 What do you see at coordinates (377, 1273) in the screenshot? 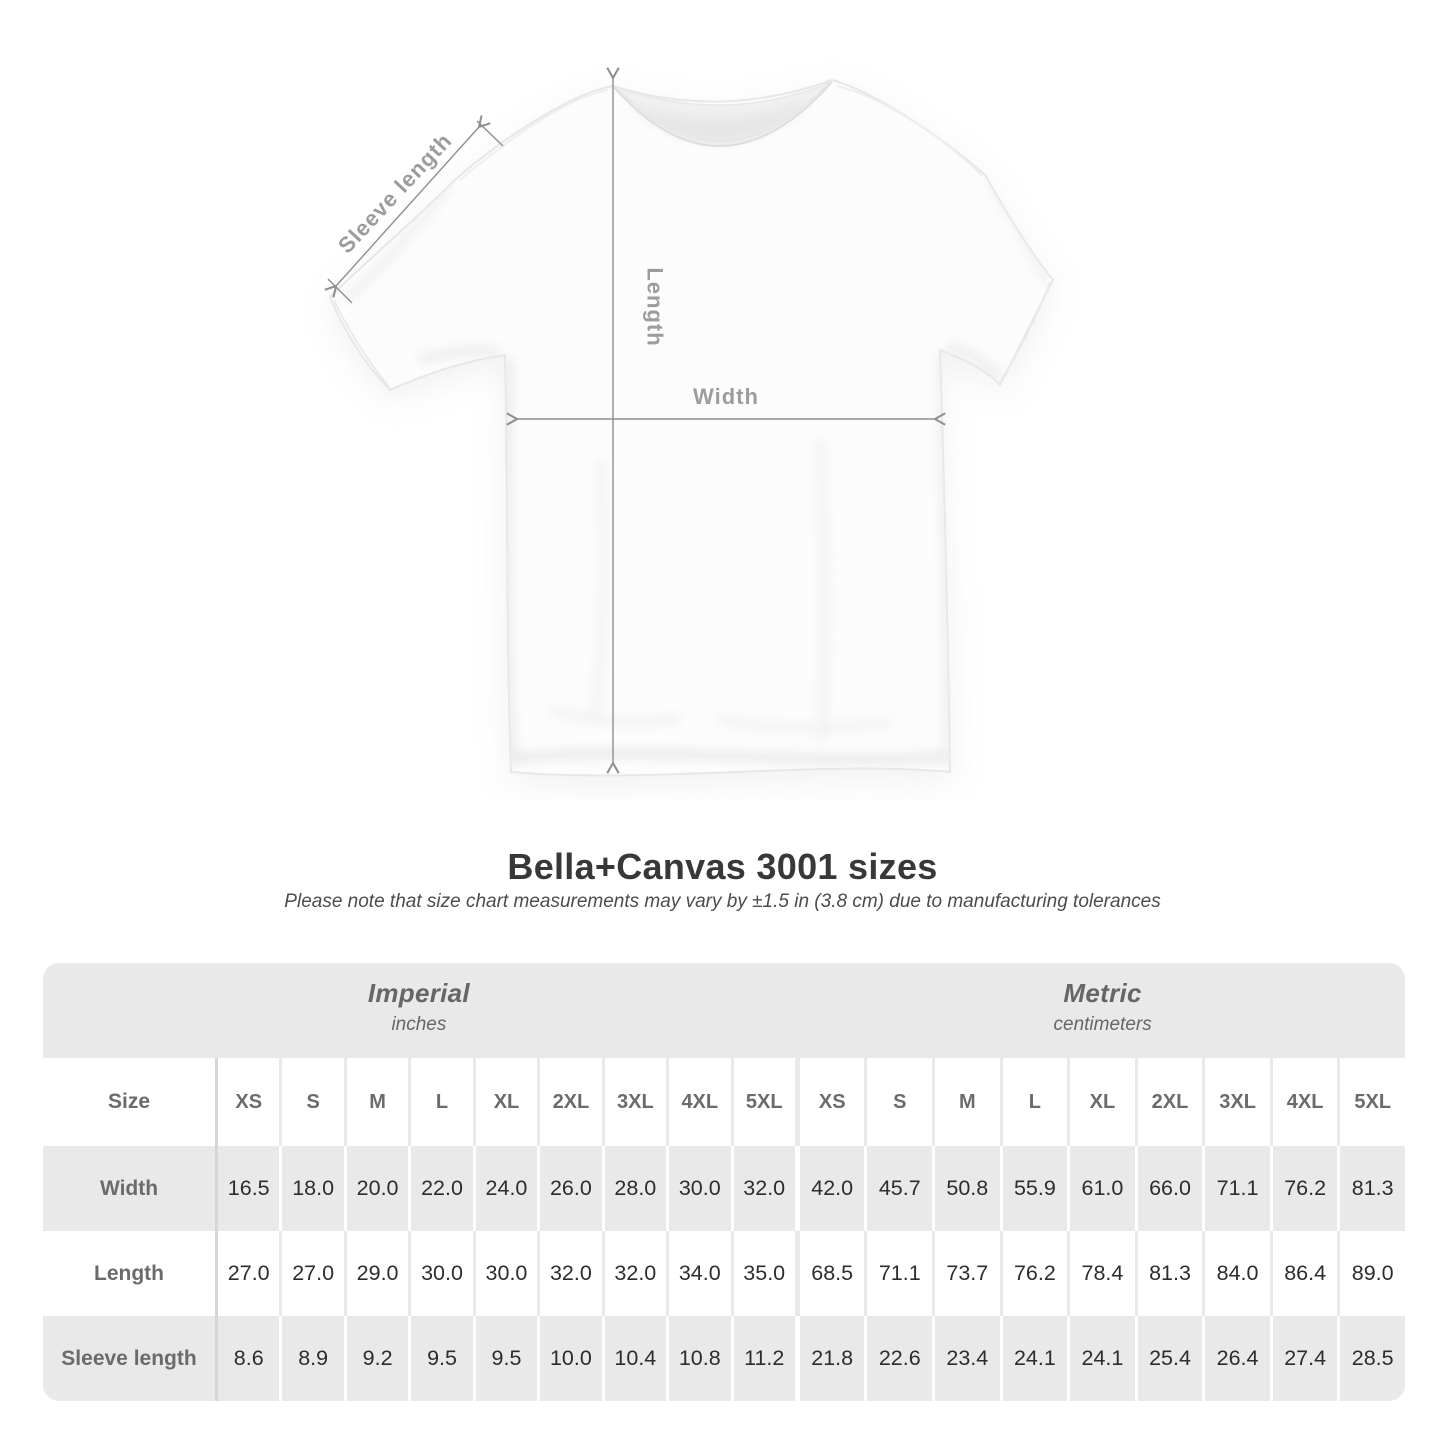
I see `length-imperial-cell: 29.0` at bounding box center [377, 1273].